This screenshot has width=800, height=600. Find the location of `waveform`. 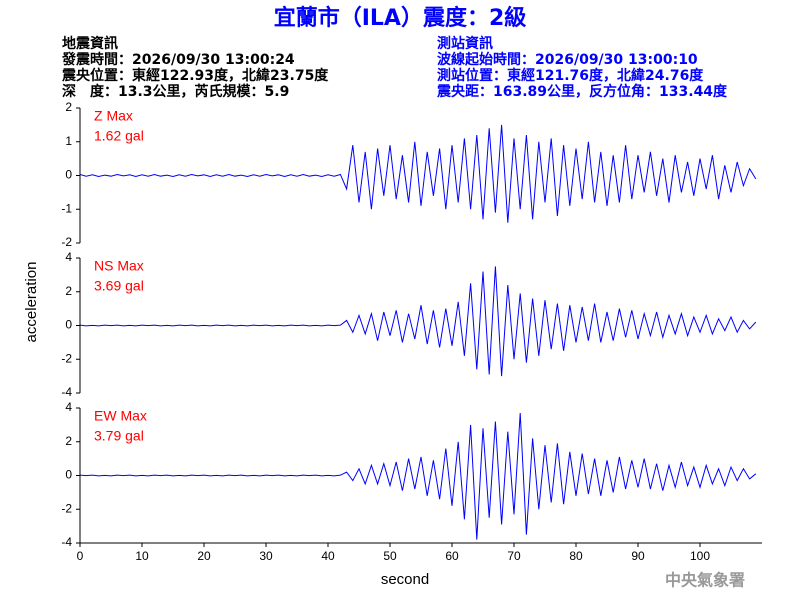

waveform is located at coordinates (418, 173).